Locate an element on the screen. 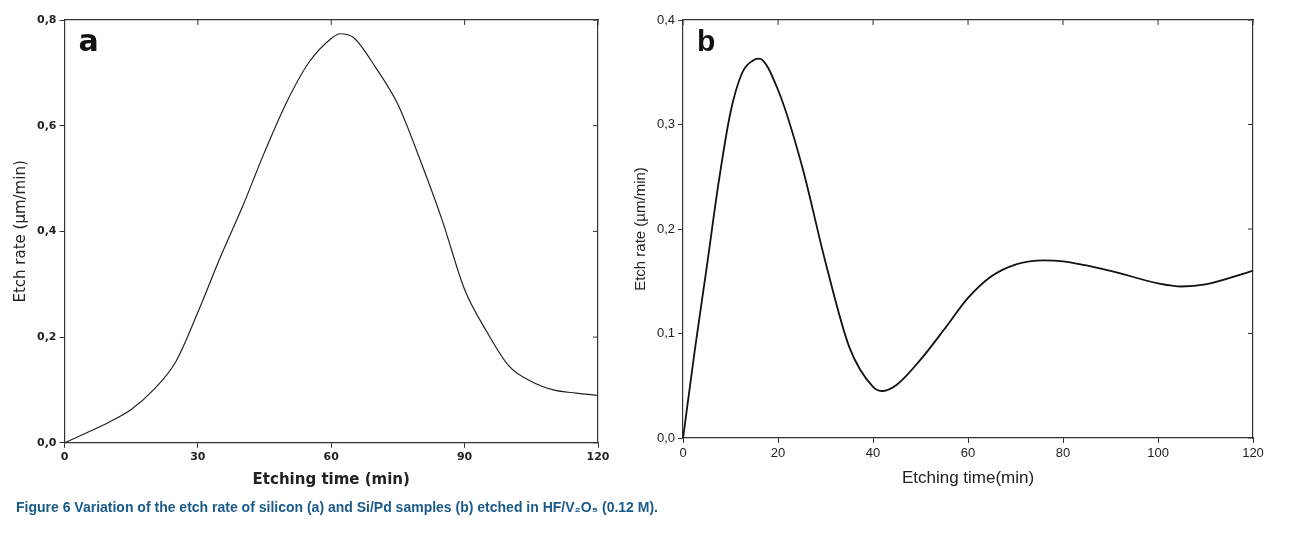  x-tick-label: 20 is located at coordinates (778, 453).